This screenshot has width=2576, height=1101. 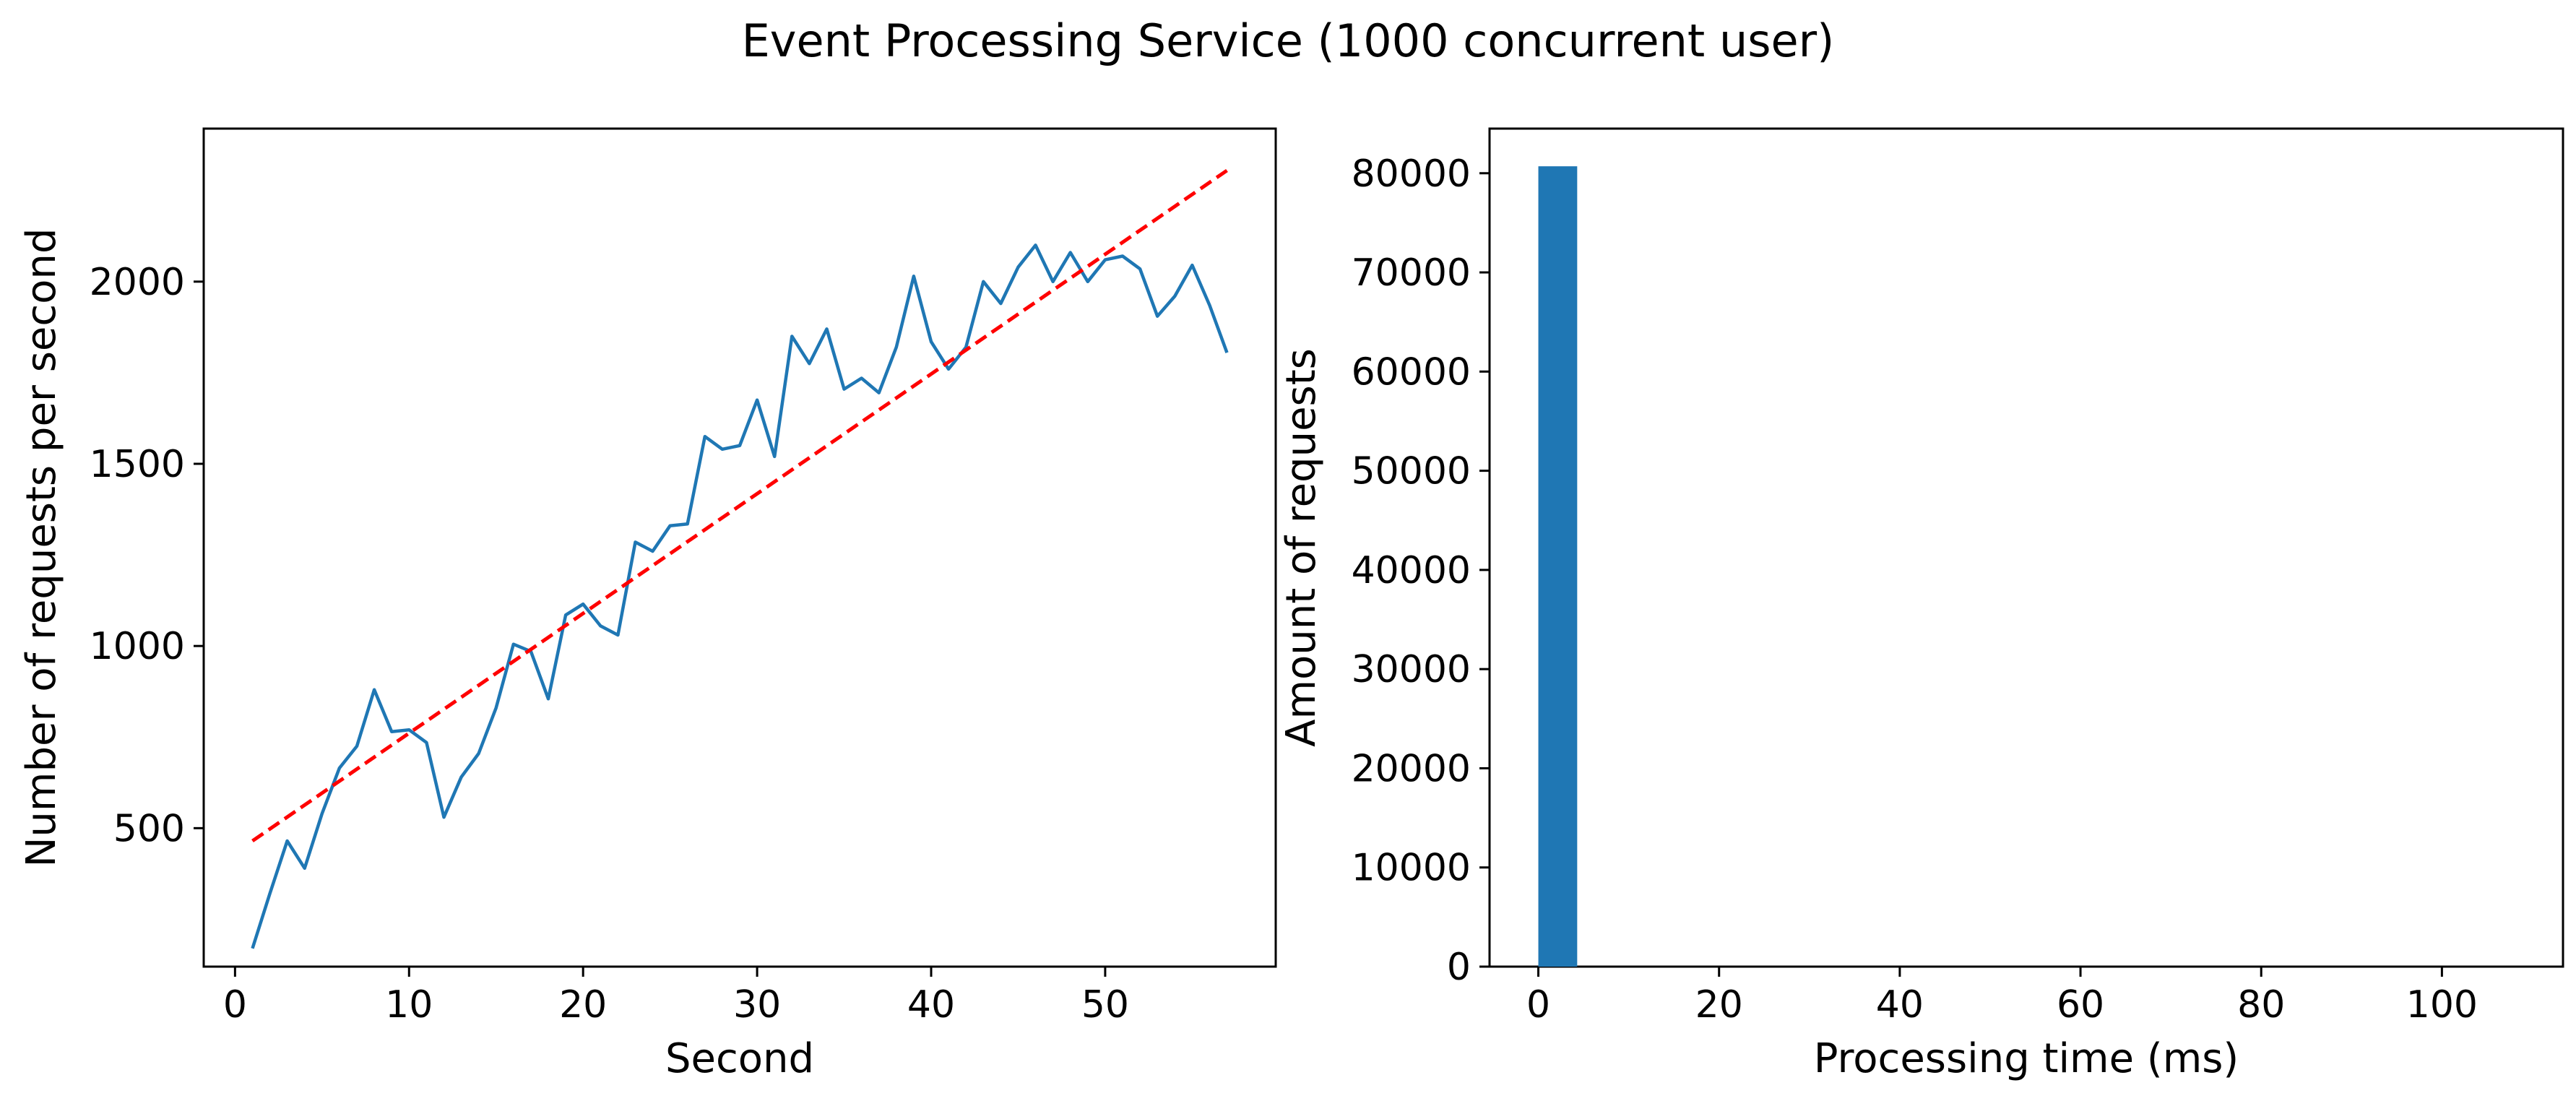 I want to click on left-x-tick-label: 30, so click(x=757, y=1005).